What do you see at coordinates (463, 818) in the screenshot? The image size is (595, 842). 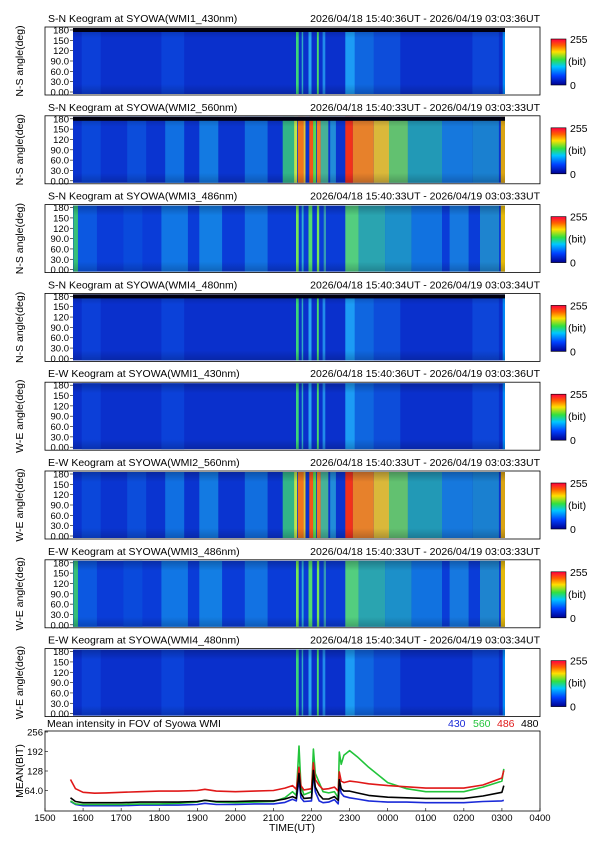 I see `x-tick-label: 0200` at bounding box center [463, 818].